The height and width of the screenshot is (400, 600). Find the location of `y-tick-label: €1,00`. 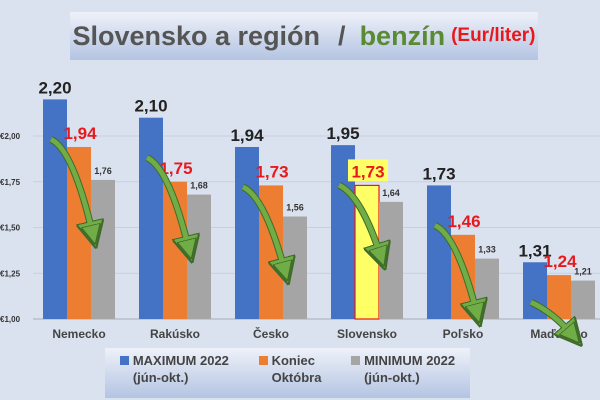

y-tick-label: €1,00 is located at coordinates (10, 319).